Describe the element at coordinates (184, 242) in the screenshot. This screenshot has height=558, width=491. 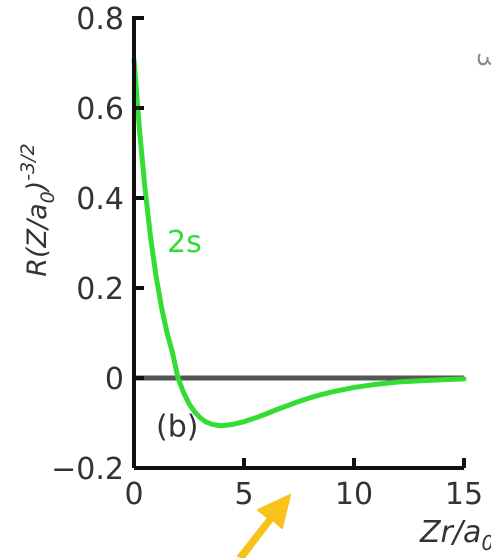
I see `series-annotation: 2s` at that location.